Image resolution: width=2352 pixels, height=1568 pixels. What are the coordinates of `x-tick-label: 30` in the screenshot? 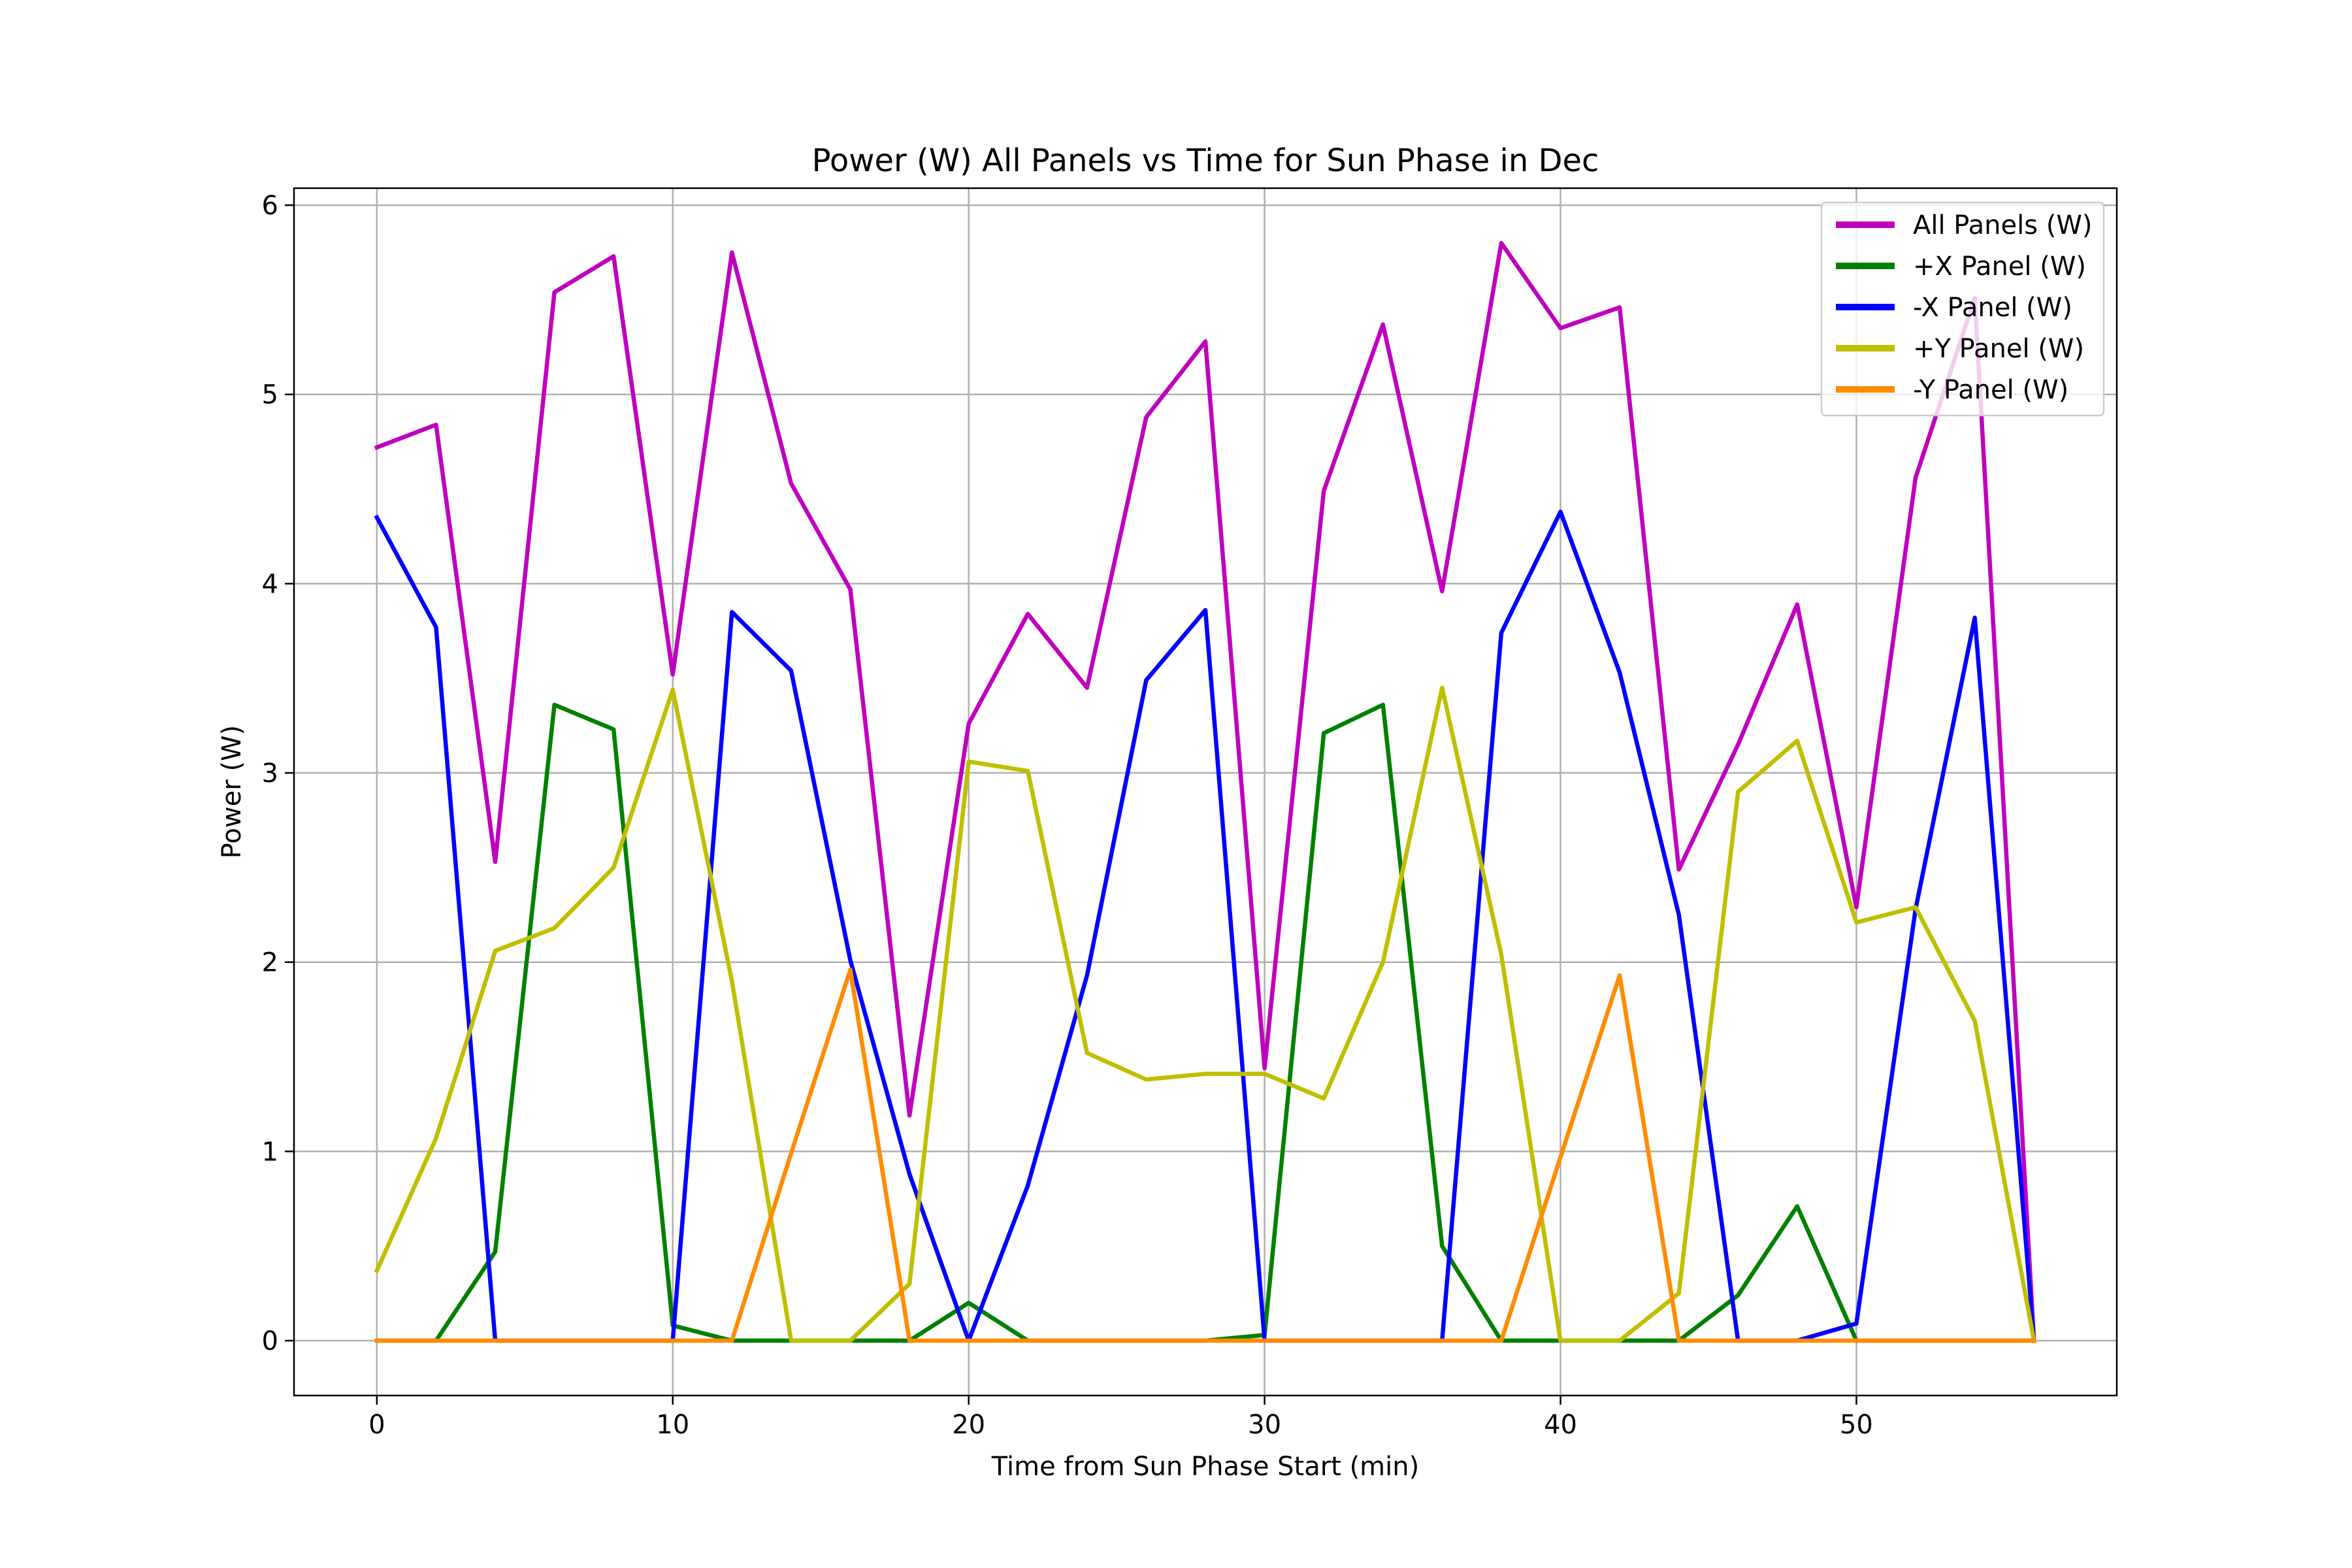 It's located at (1264, 1425).